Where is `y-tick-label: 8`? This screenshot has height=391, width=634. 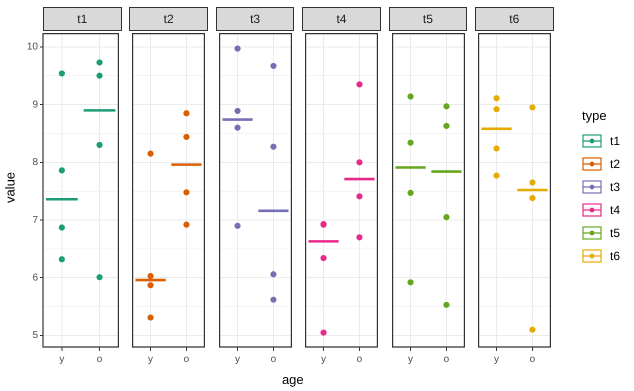 y-tick-label: 8 is located at coordinates (35, 162).